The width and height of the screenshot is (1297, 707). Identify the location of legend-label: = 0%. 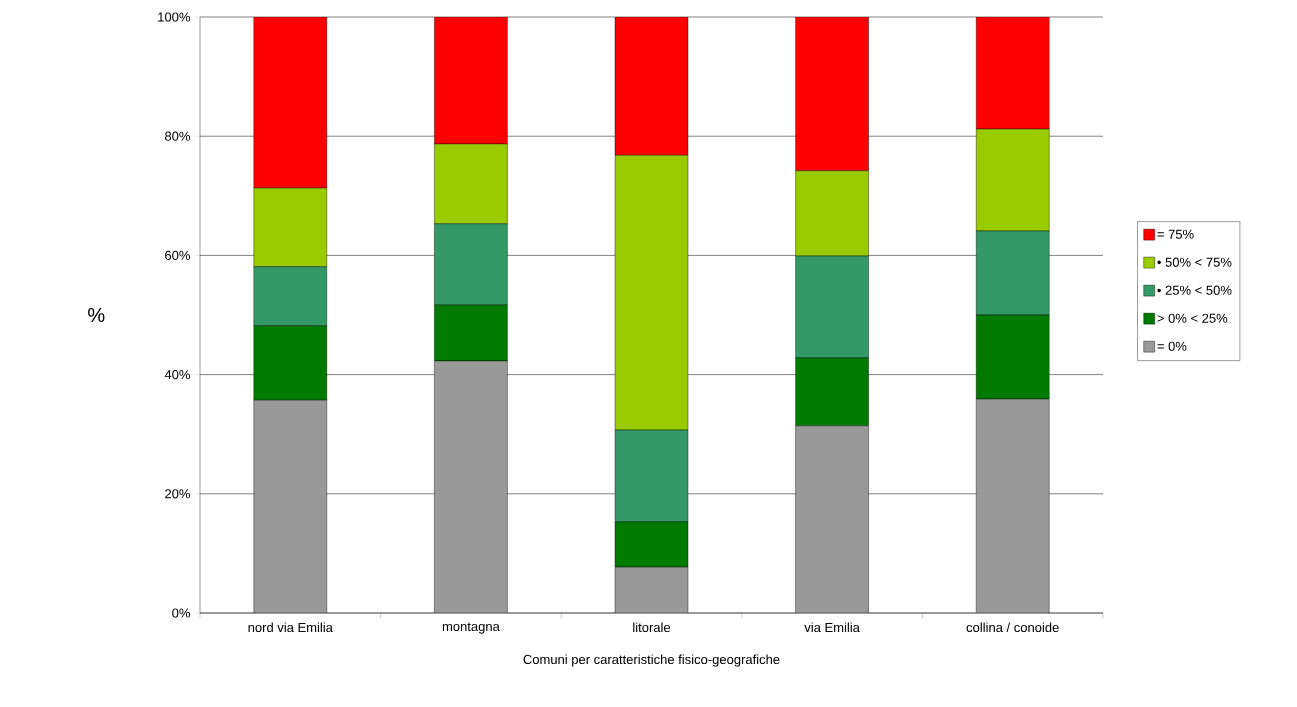
(1172, 346).